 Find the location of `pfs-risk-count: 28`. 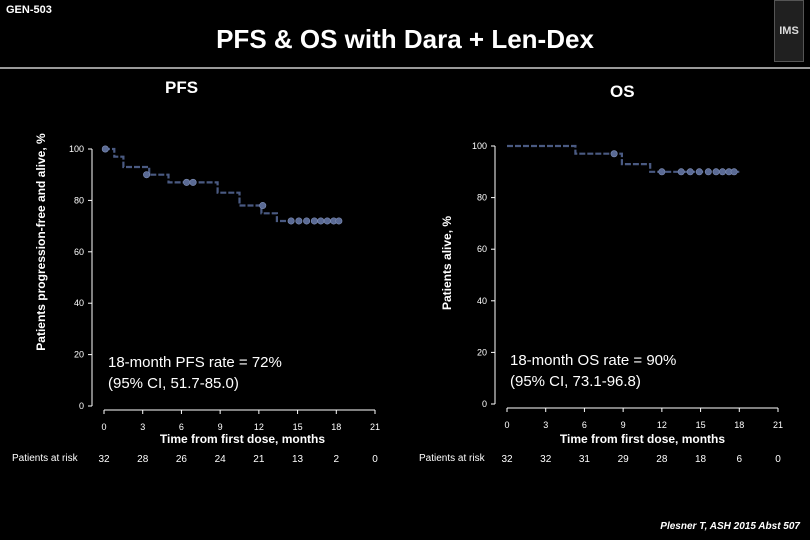

pfs-risk-count: 28 is located at coordinates (143, 459).